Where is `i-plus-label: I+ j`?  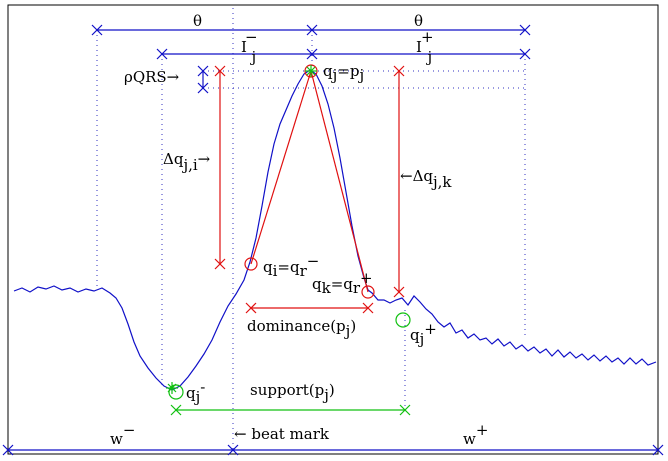 i-plus-label: I+ j is located at coordinates (425, 47).